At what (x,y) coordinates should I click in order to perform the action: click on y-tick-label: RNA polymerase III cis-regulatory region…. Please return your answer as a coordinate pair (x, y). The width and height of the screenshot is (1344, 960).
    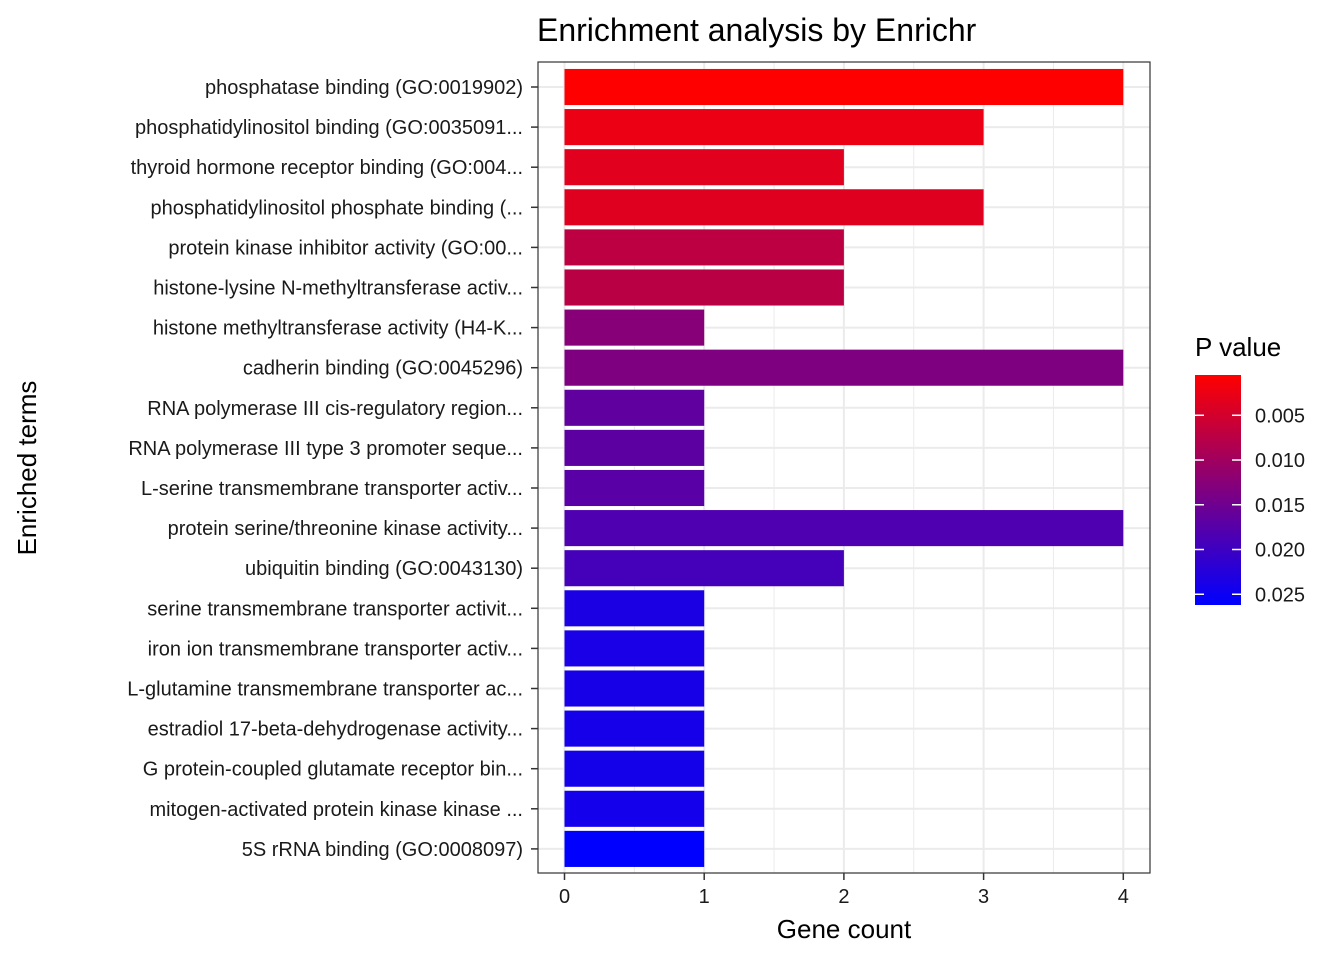
    Looking at the image, I should click on (335, 409).